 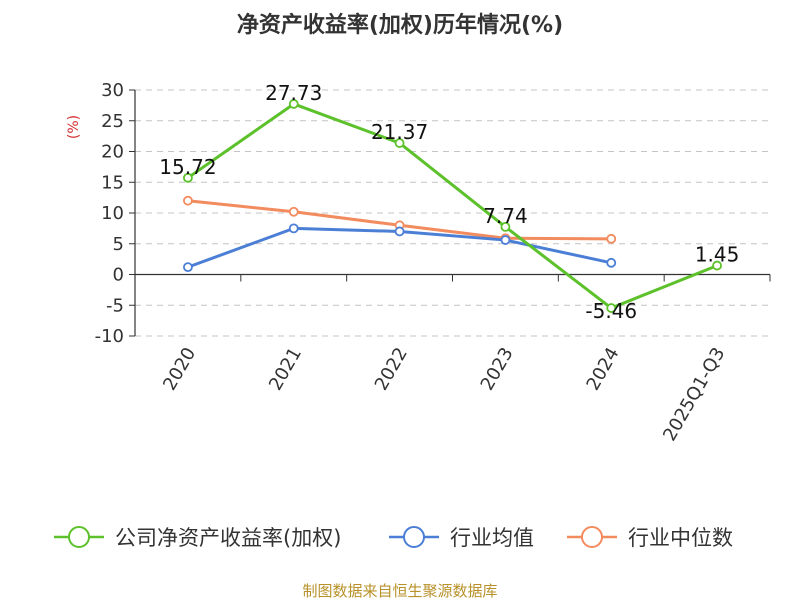 What do you see at coordinates (74, 127) in the screenshot?
I see `y-axis-label: (%)` at bounding box center [74, 127].